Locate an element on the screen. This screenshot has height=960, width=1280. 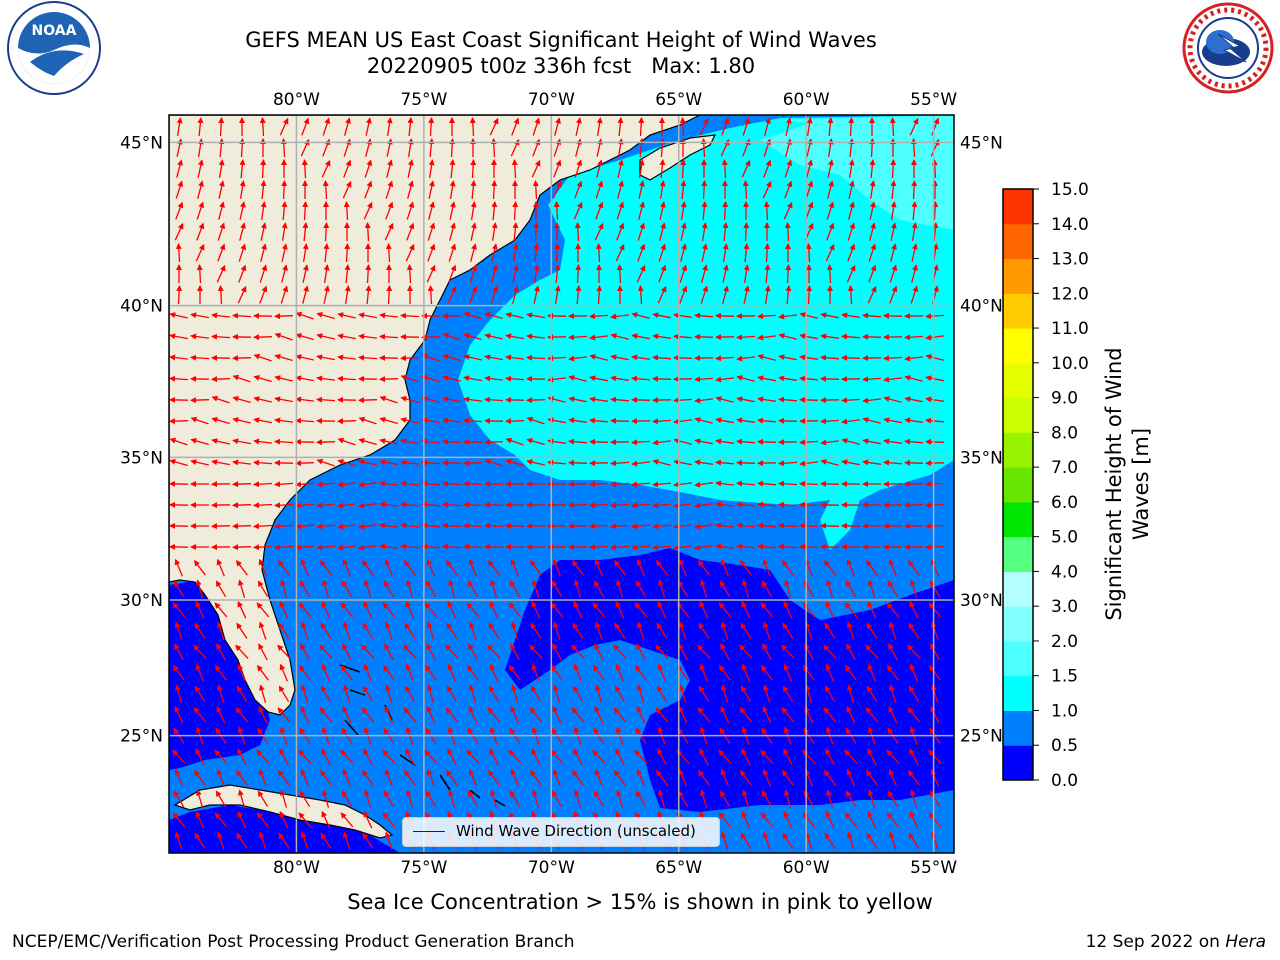
lon-tick-label: 65°W is located at coordinates (678, 100).